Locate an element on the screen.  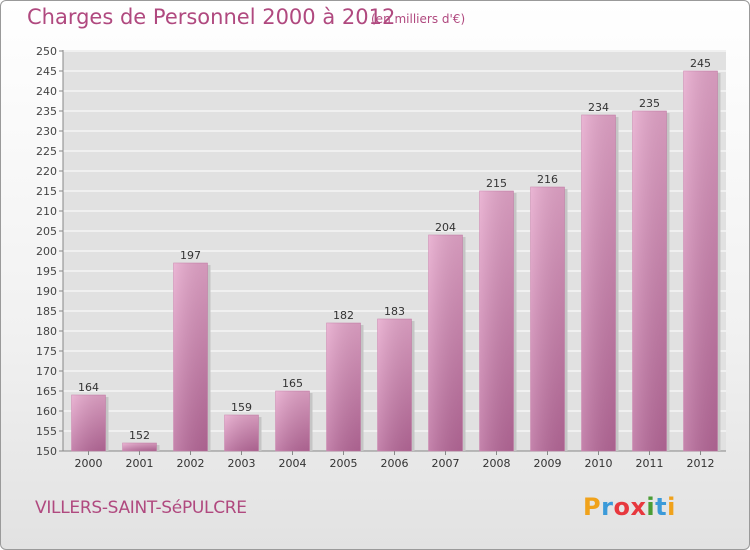
commune-name: VILLERS-SAINT-SéPULCRE is located at coordinates (141, 508).